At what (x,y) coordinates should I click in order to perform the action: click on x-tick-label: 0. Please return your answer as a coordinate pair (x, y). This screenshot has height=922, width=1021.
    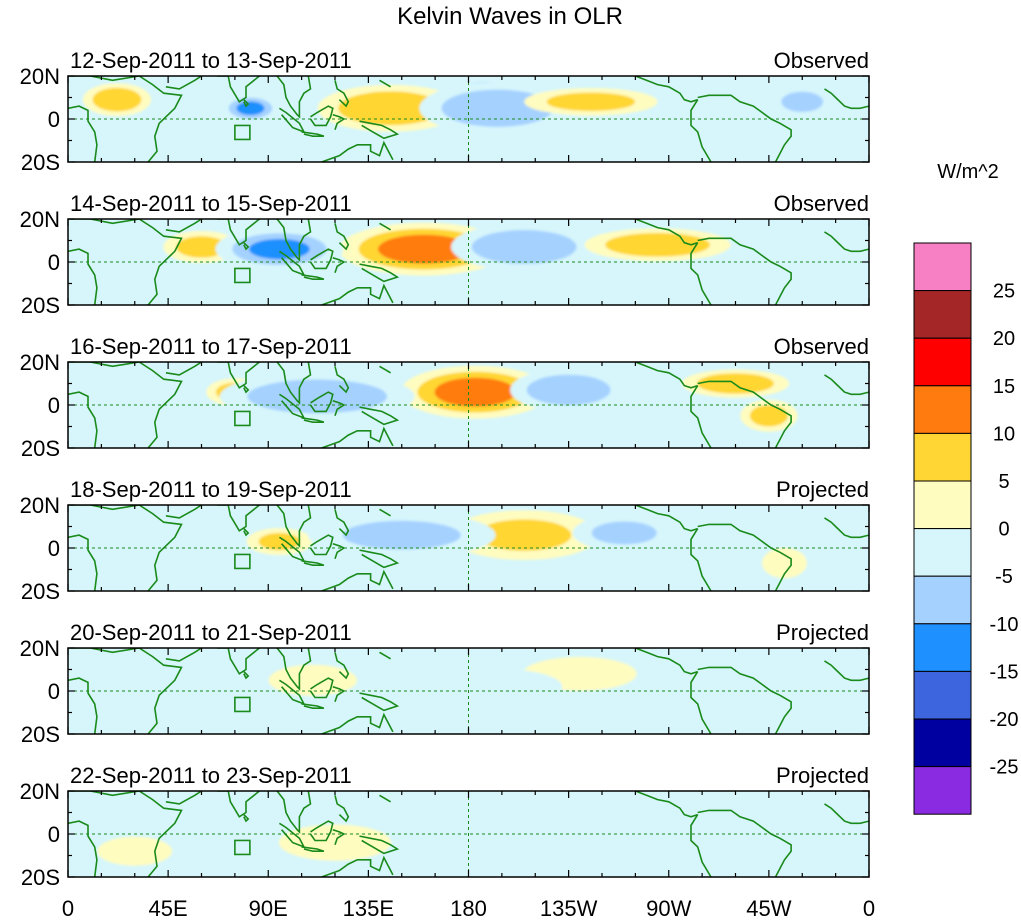
    Looking at the image, I should click on (68, 908).